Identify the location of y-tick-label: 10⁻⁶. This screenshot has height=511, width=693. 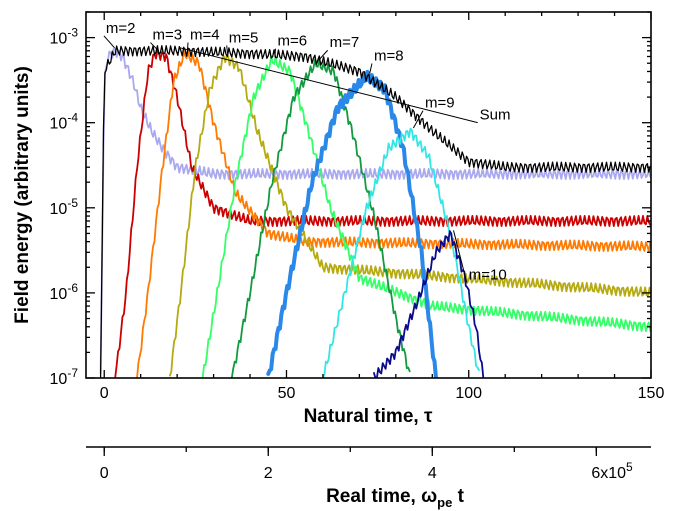
(64, 292).